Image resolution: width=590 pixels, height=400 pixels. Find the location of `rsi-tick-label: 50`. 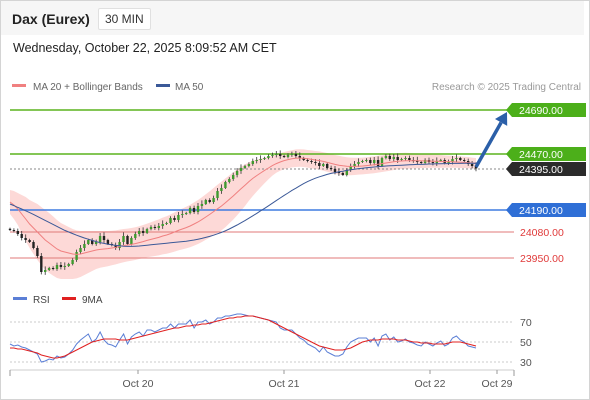

rsi-tick-label: 50 is located at coordinates (526, 343).